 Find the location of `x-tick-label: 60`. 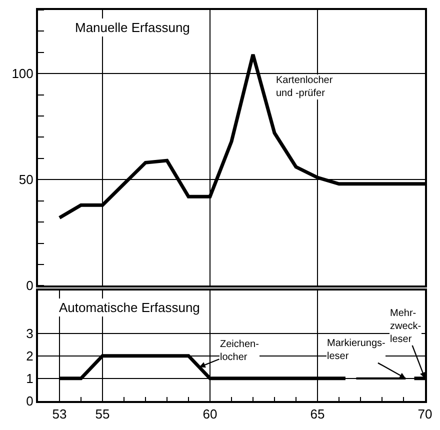

x-tick-label: 60 is located at coordinates (210, 414).